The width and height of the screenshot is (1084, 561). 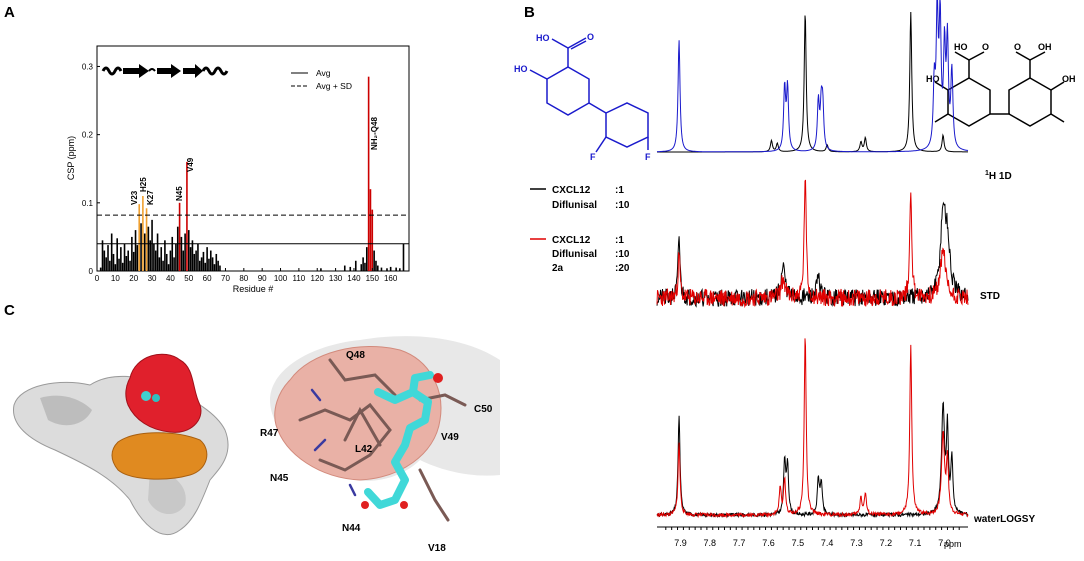 What do you see at coordinates (150, 197) in the screenshot?
I see `label-k27: K27` at bounding box center [150, 197].